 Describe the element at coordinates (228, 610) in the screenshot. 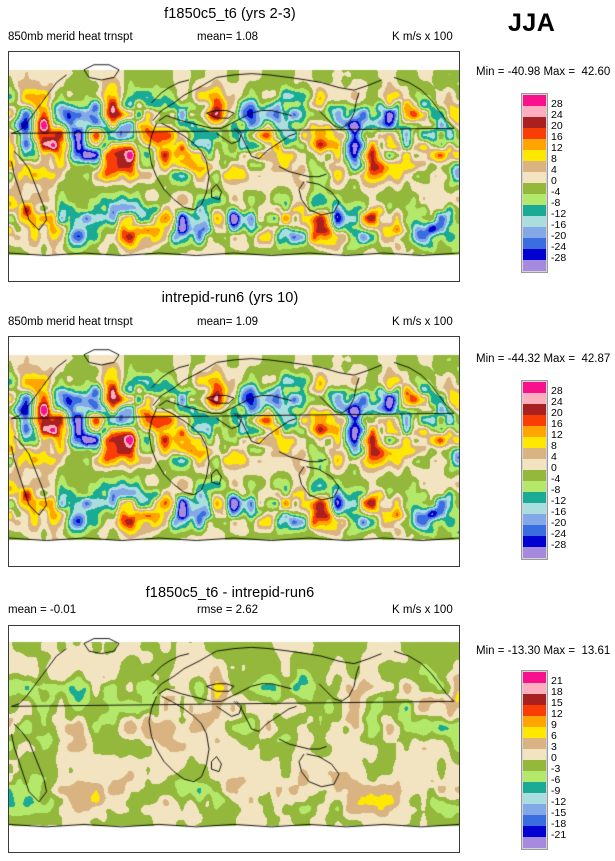

I see `panel-3-rmse-label: rmse = 2.62` at that location.